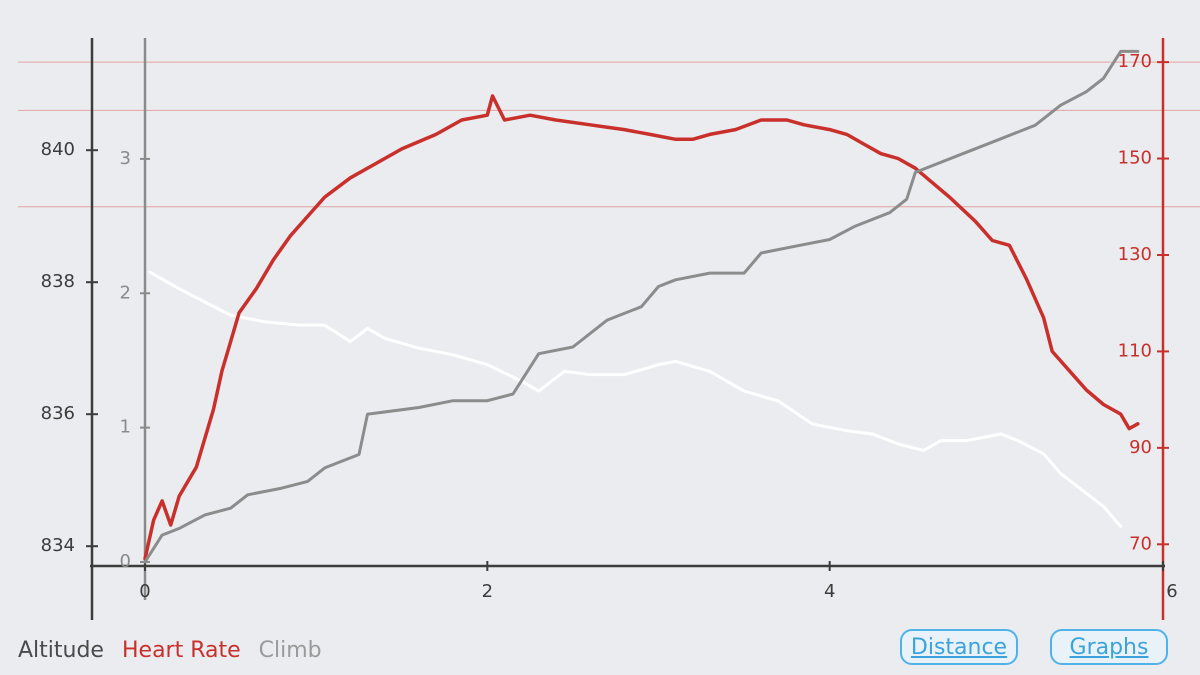  Describe the element at coordinates (1135, 61) in the screenshot. I see `heart-rate-tick-label: 170` at that location.